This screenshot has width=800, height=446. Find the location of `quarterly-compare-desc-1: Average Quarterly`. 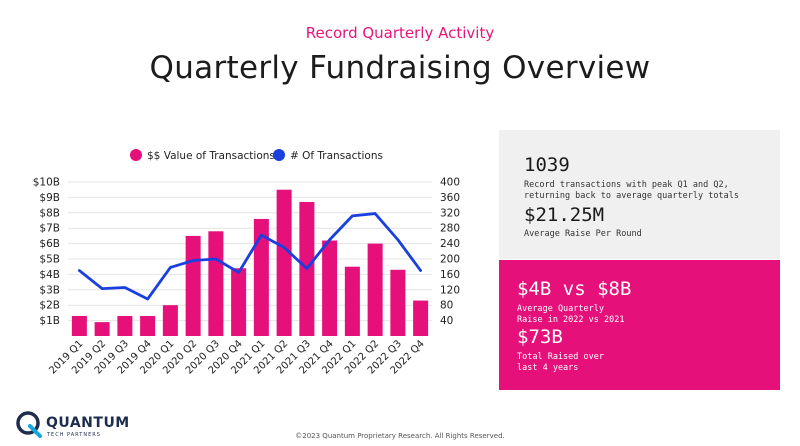

quarterly-compare-desc-1: Average Quarterly is located at coordinates (560, 309).